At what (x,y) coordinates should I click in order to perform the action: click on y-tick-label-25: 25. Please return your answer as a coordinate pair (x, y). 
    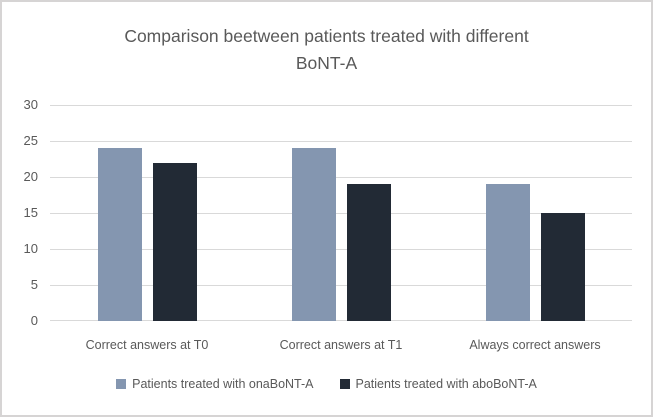
    Looking at the image, I should click on (30, 140).